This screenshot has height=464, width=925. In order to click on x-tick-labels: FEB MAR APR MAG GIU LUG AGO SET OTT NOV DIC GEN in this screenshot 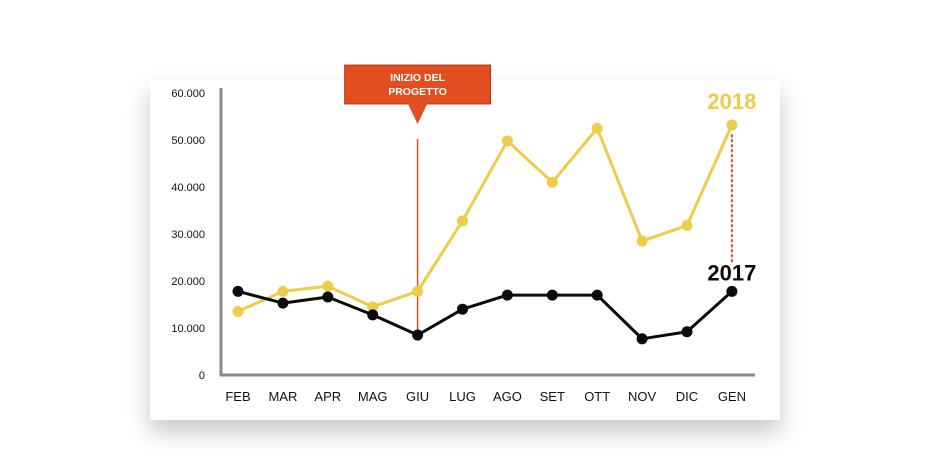, I will do `click(485, 396)`.